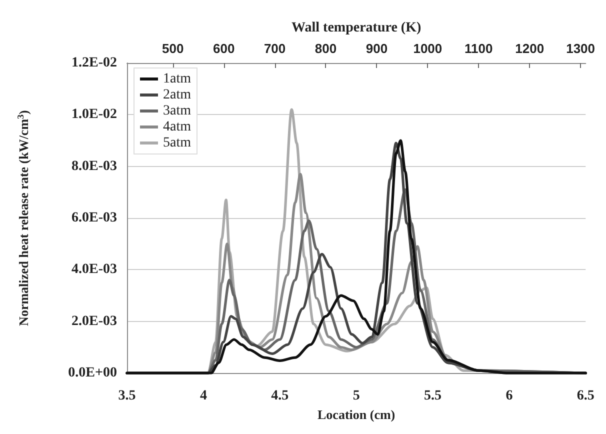 This screenshot has height=434, width=606. What do you see at coordinates (357, 28) in the screenshot?
I see `x2-axis-title: Wall temperature (K)` at bounding box center [357, 28].